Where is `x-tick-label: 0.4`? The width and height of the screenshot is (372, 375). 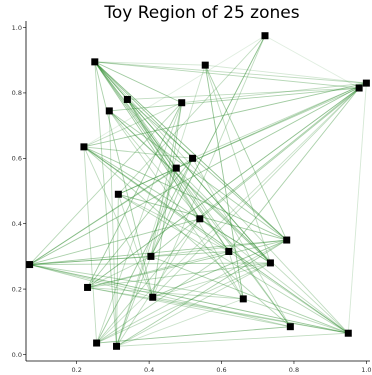 x-tick-label: 0.4 is located at coordinates (149, 370).